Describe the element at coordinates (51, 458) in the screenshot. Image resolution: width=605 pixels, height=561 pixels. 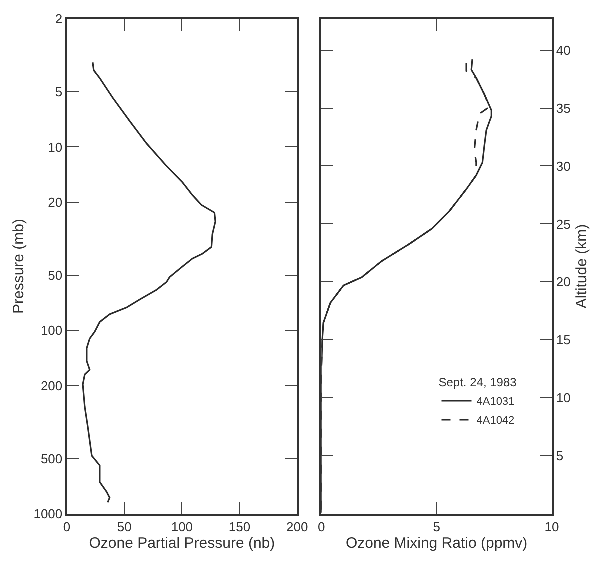
I see `y-tick-label: 500` at that location.